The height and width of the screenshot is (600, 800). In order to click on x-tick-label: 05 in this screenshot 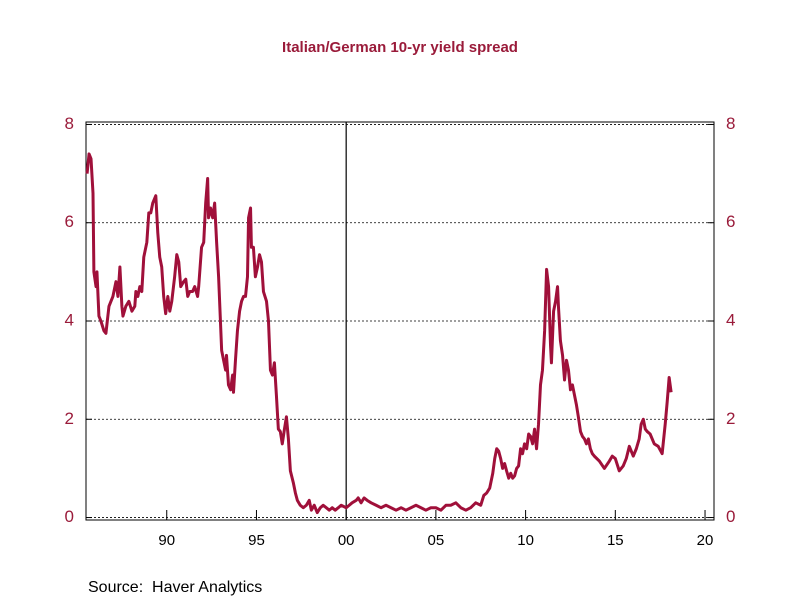, I will do `click(436, 540)`.